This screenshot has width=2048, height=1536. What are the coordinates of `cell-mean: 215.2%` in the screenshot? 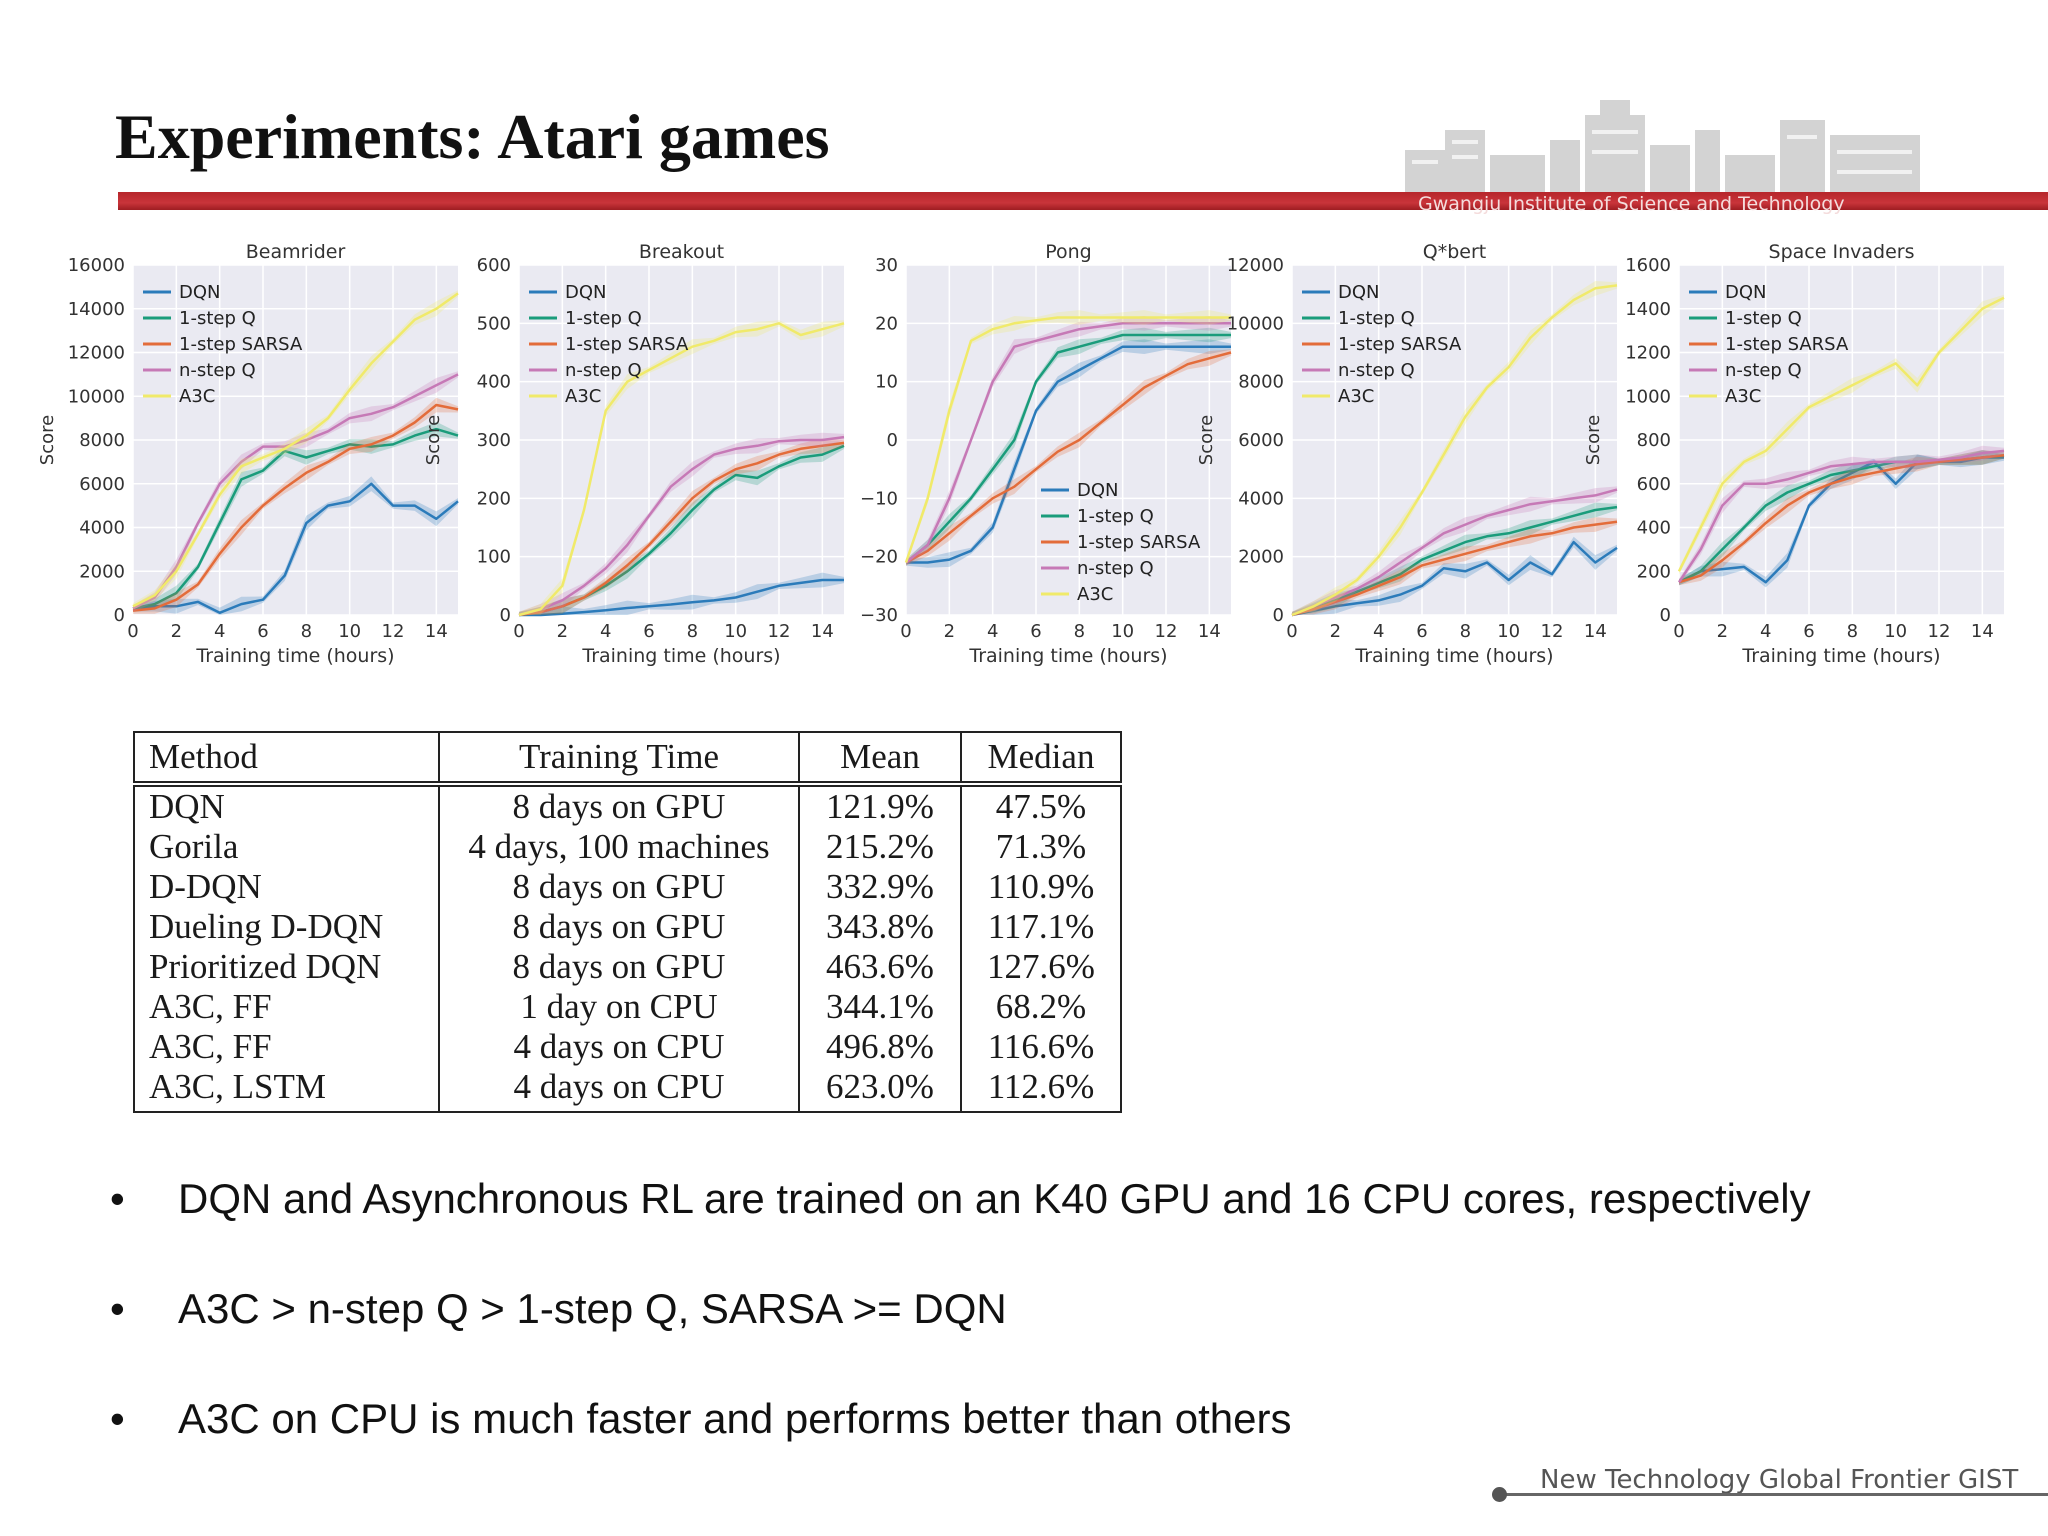 It's located at (880, 847).